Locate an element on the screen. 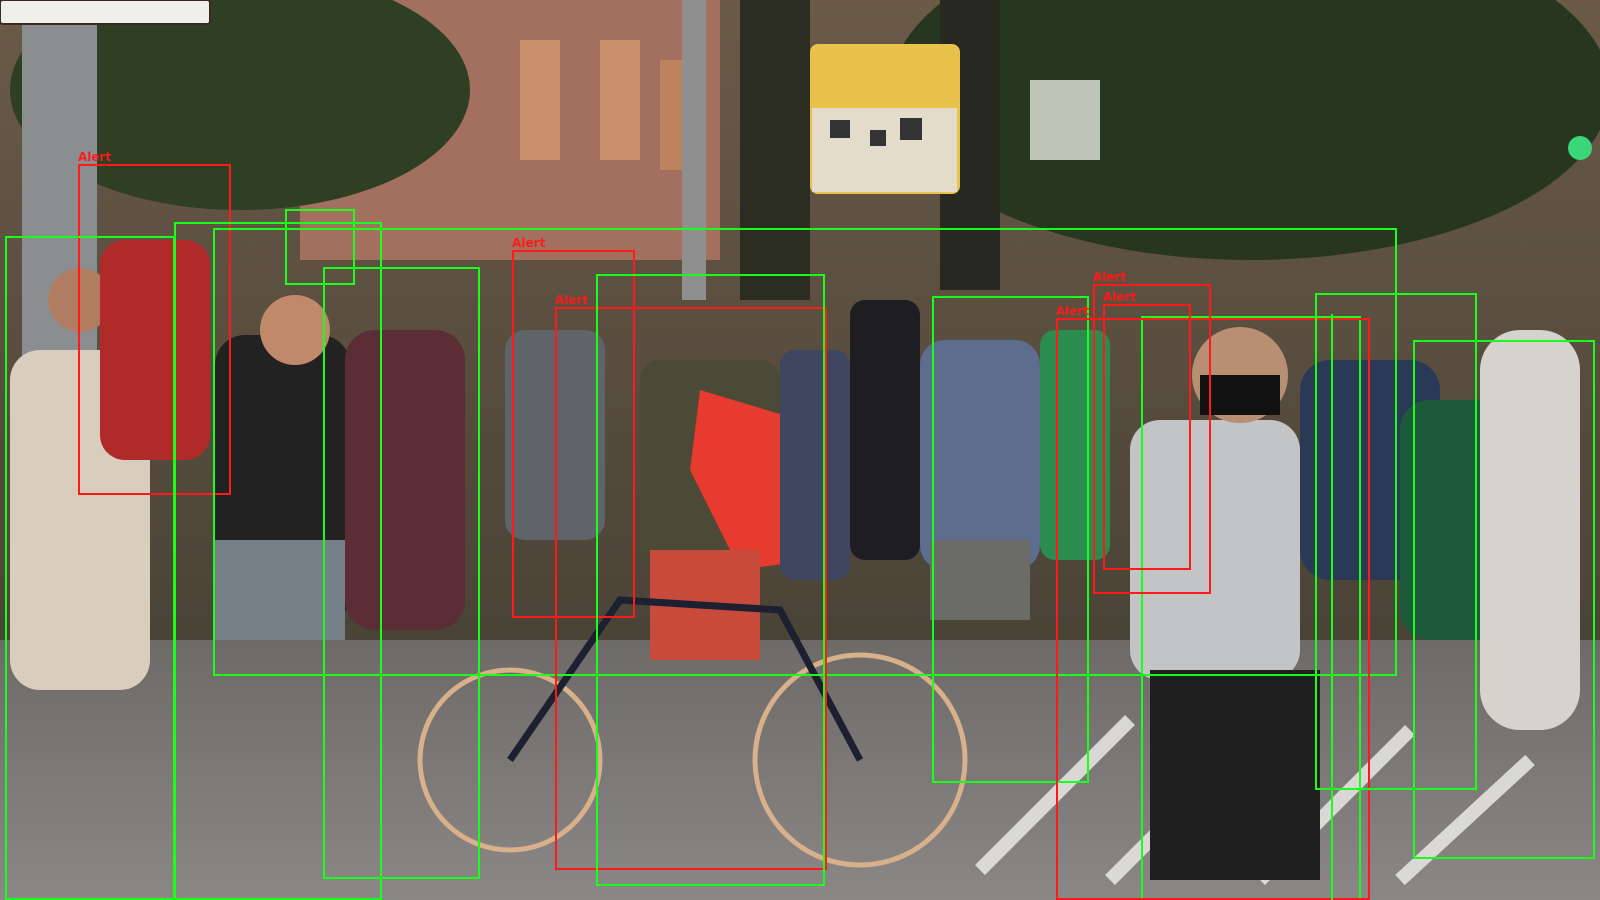 This screenshot has width=1600, height=900. bicycle is located at coordinates (692, 732).